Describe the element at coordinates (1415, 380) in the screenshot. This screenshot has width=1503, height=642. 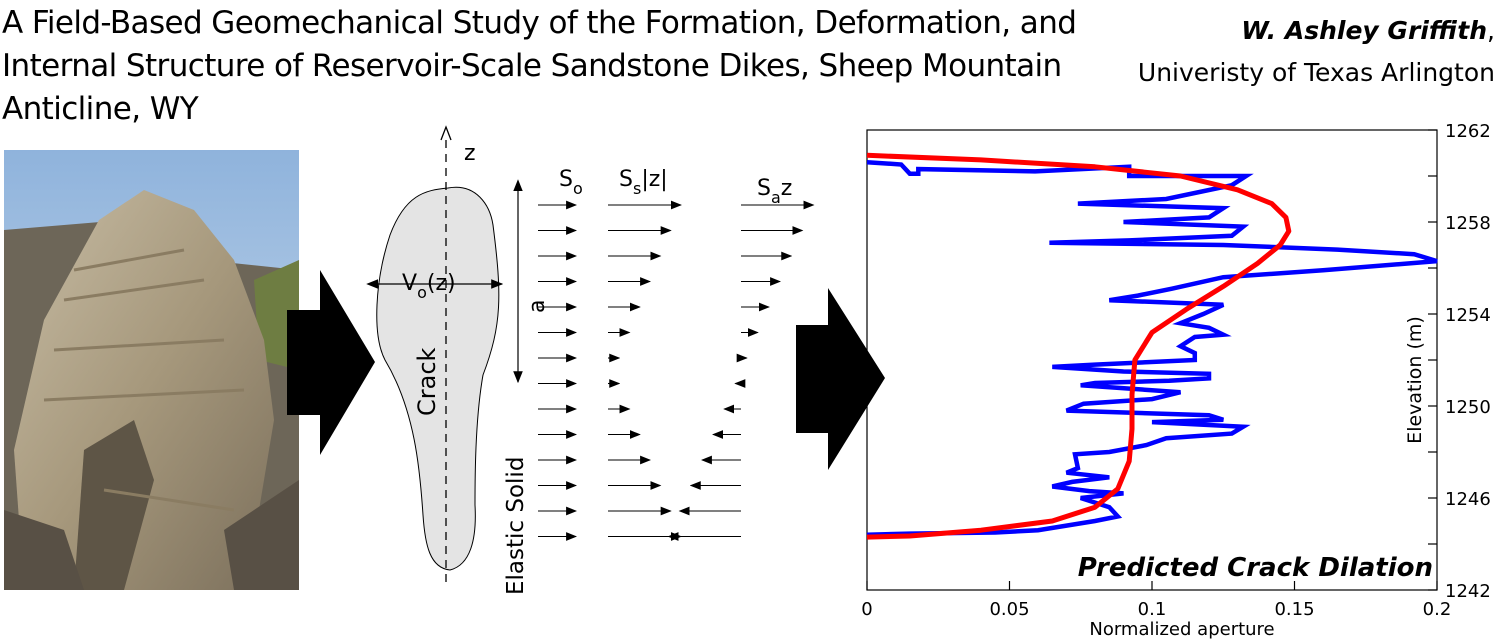
I see `y-axis-label: Elevation (m)` at that location.